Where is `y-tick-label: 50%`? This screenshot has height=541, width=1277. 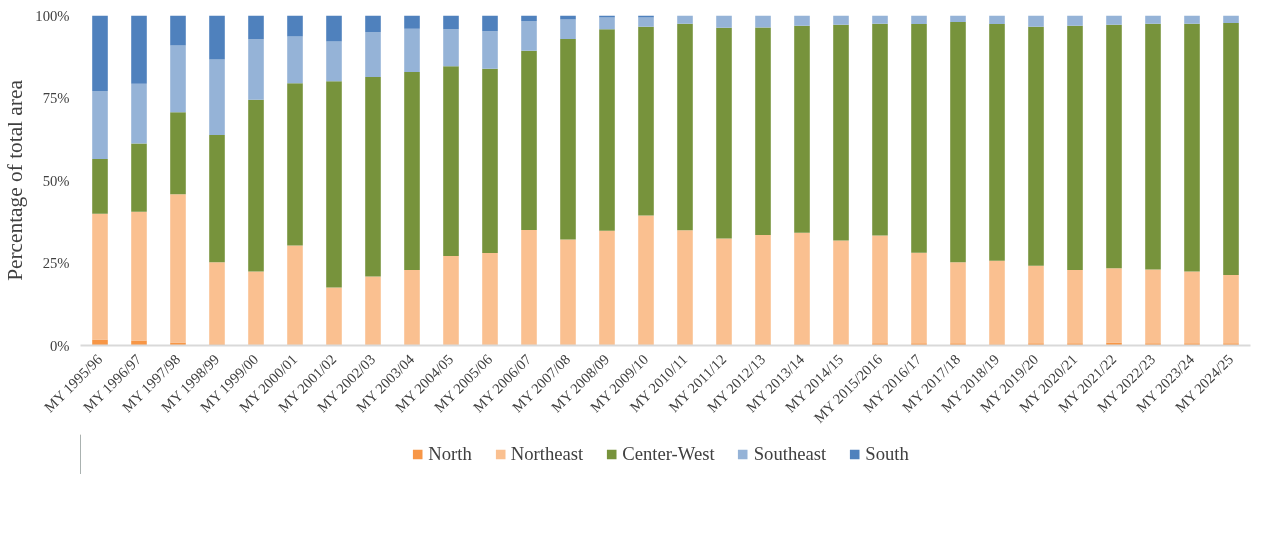
y-tick-label: 50% is located at coordinates (56, 180).